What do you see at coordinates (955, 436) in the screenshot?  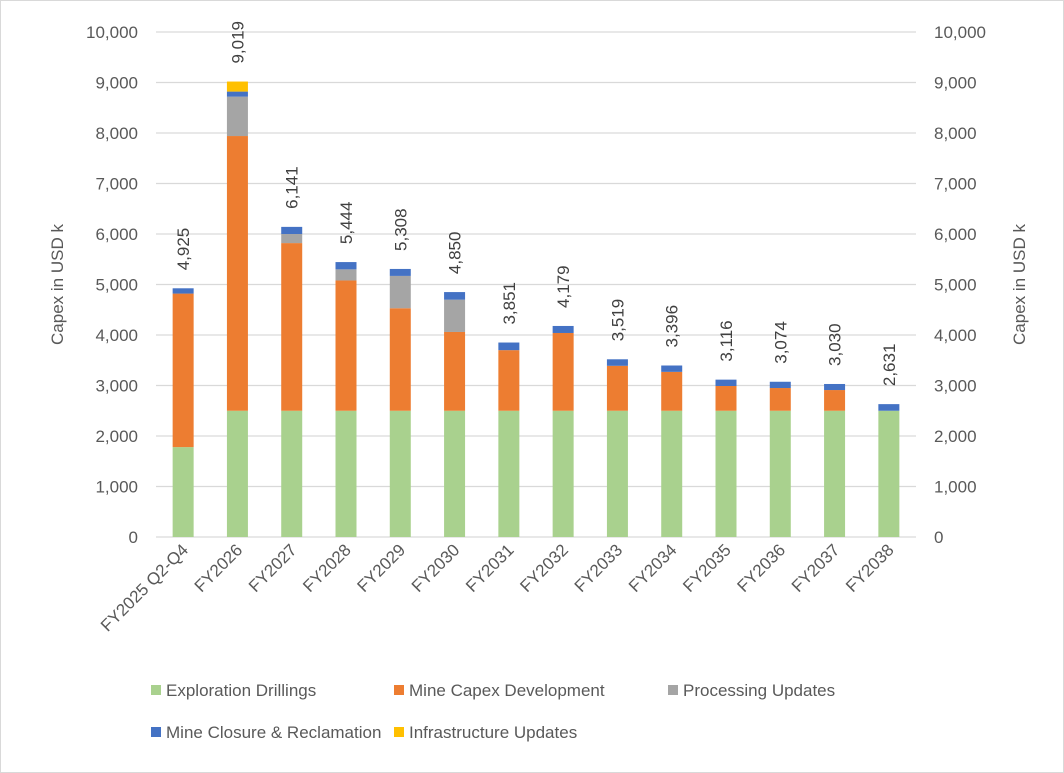 I see `y-tick-label-right: 2,000` at bounding box center [955, 436].